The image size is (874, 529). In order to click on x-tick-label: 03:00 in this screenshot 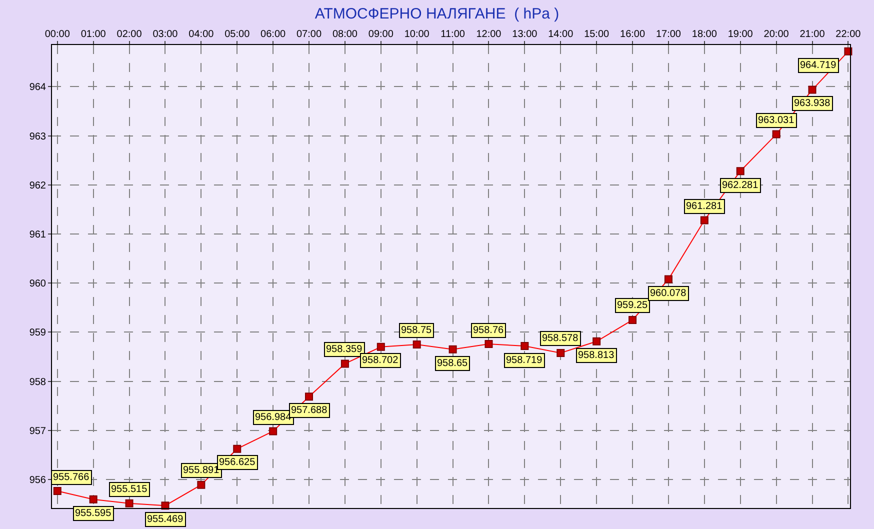, I will do `click(165, 34)`.